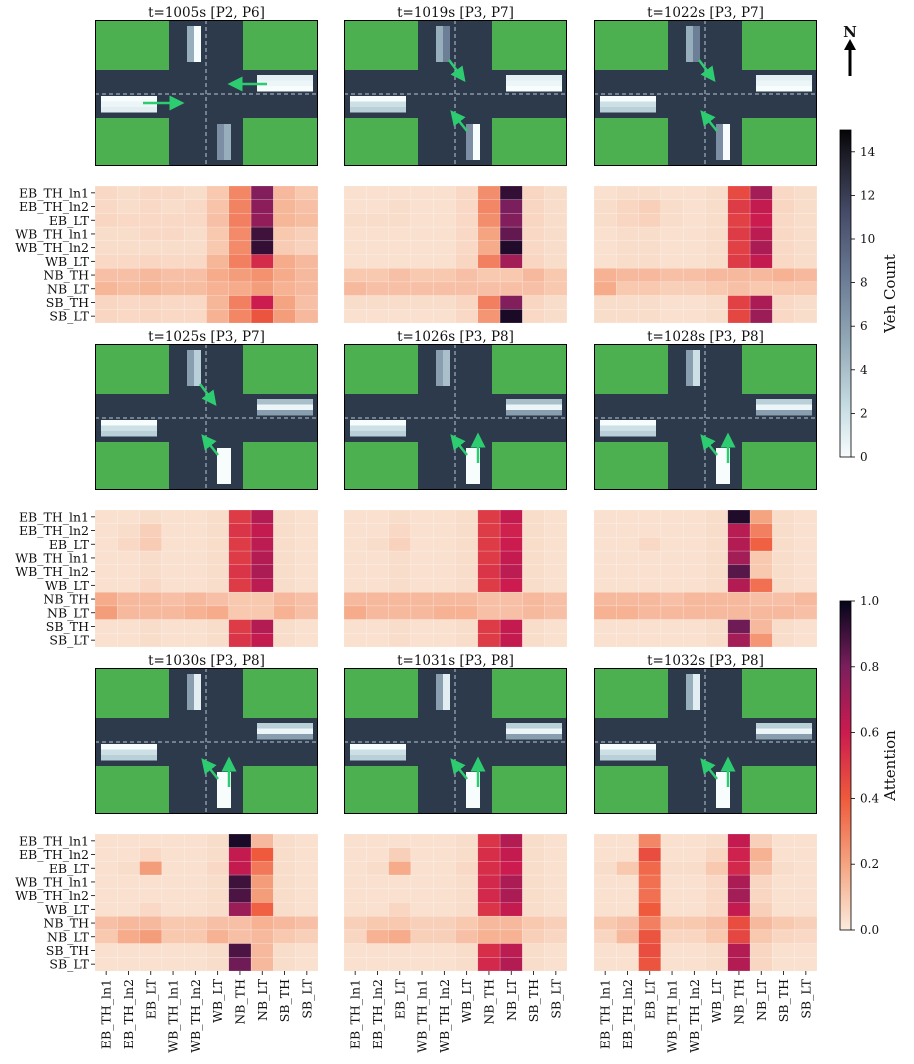 This screenshot has height=1064, width=914. What do you see at coordinates (672, 1016) in the screenshot?
I see `col-tick-label: WB_TH_ln1` at bounding box center [672, 1016].